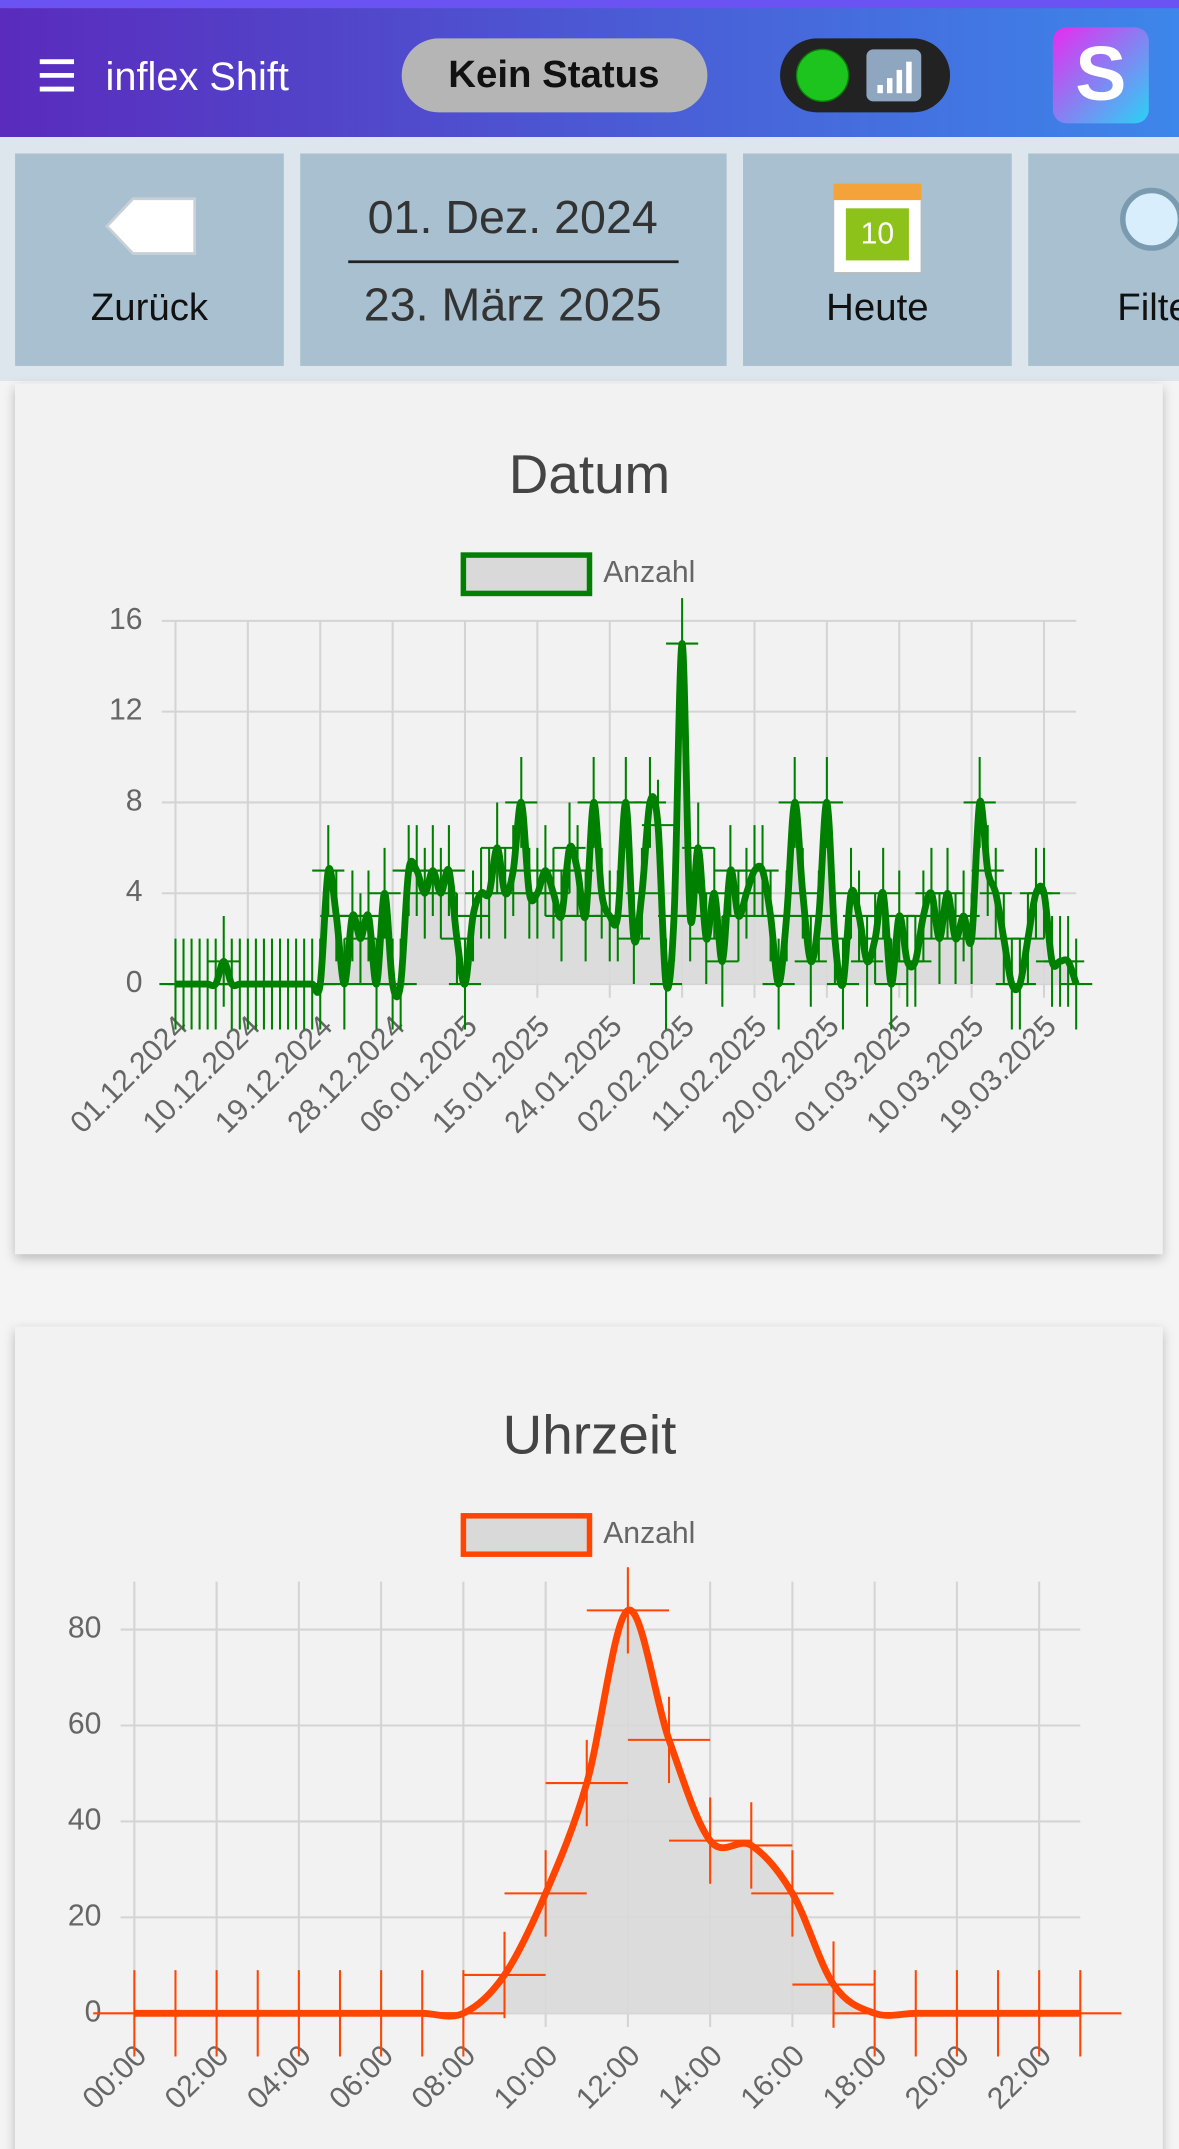 The height and width of the screenshot is (2149, 1179). I want to click on line, so click(627, 820).